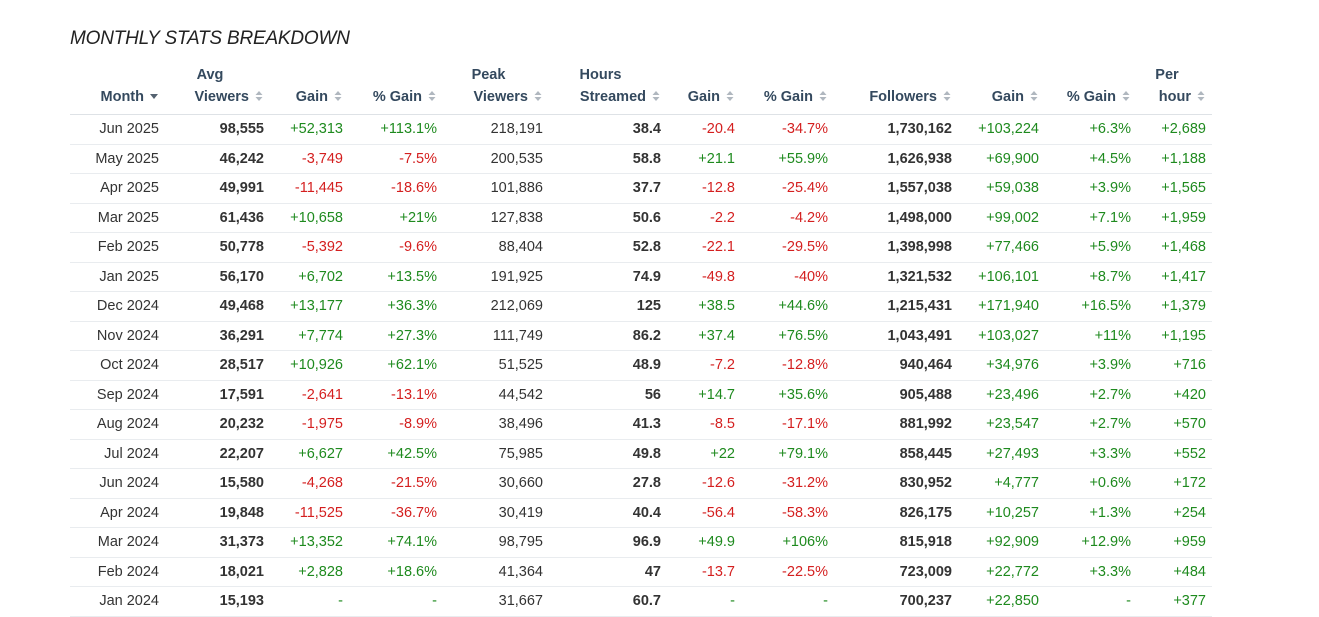 The image size is (1319, 617). What do you see at coordinates (608, 424) in the screenshot?
I see `cell-streamed: 41.3` at bounding box center [608, 424].